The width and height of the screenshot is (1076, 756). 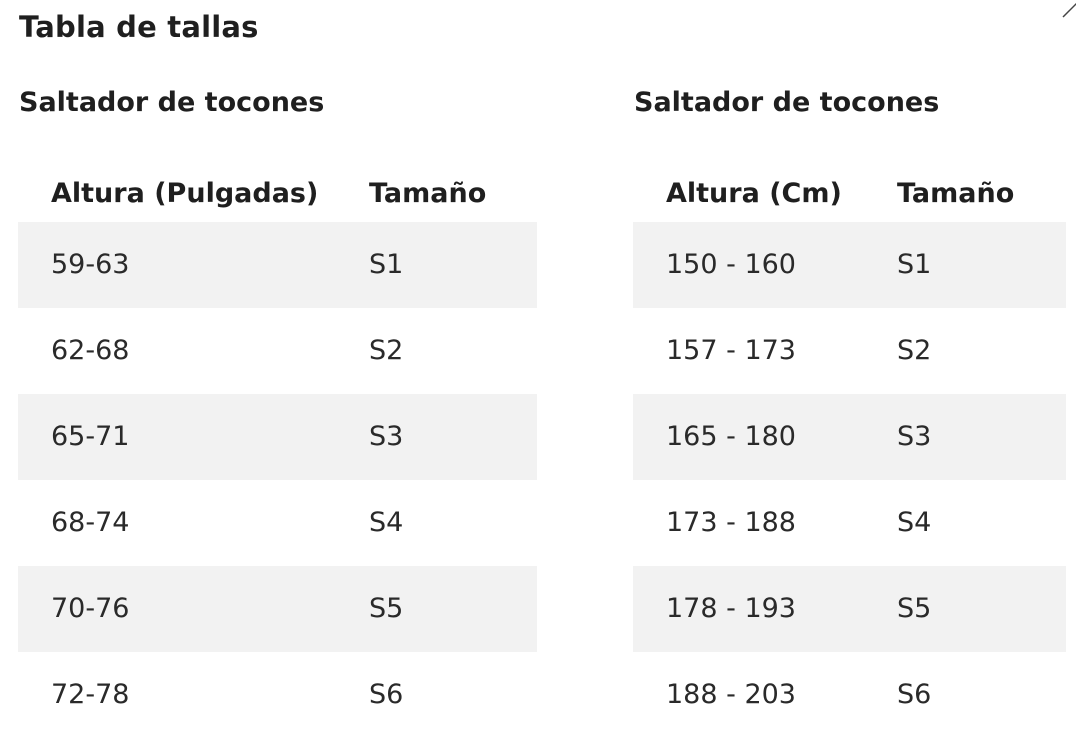 I want to click on cell-height: 62-68, so click(x=90, y=350).